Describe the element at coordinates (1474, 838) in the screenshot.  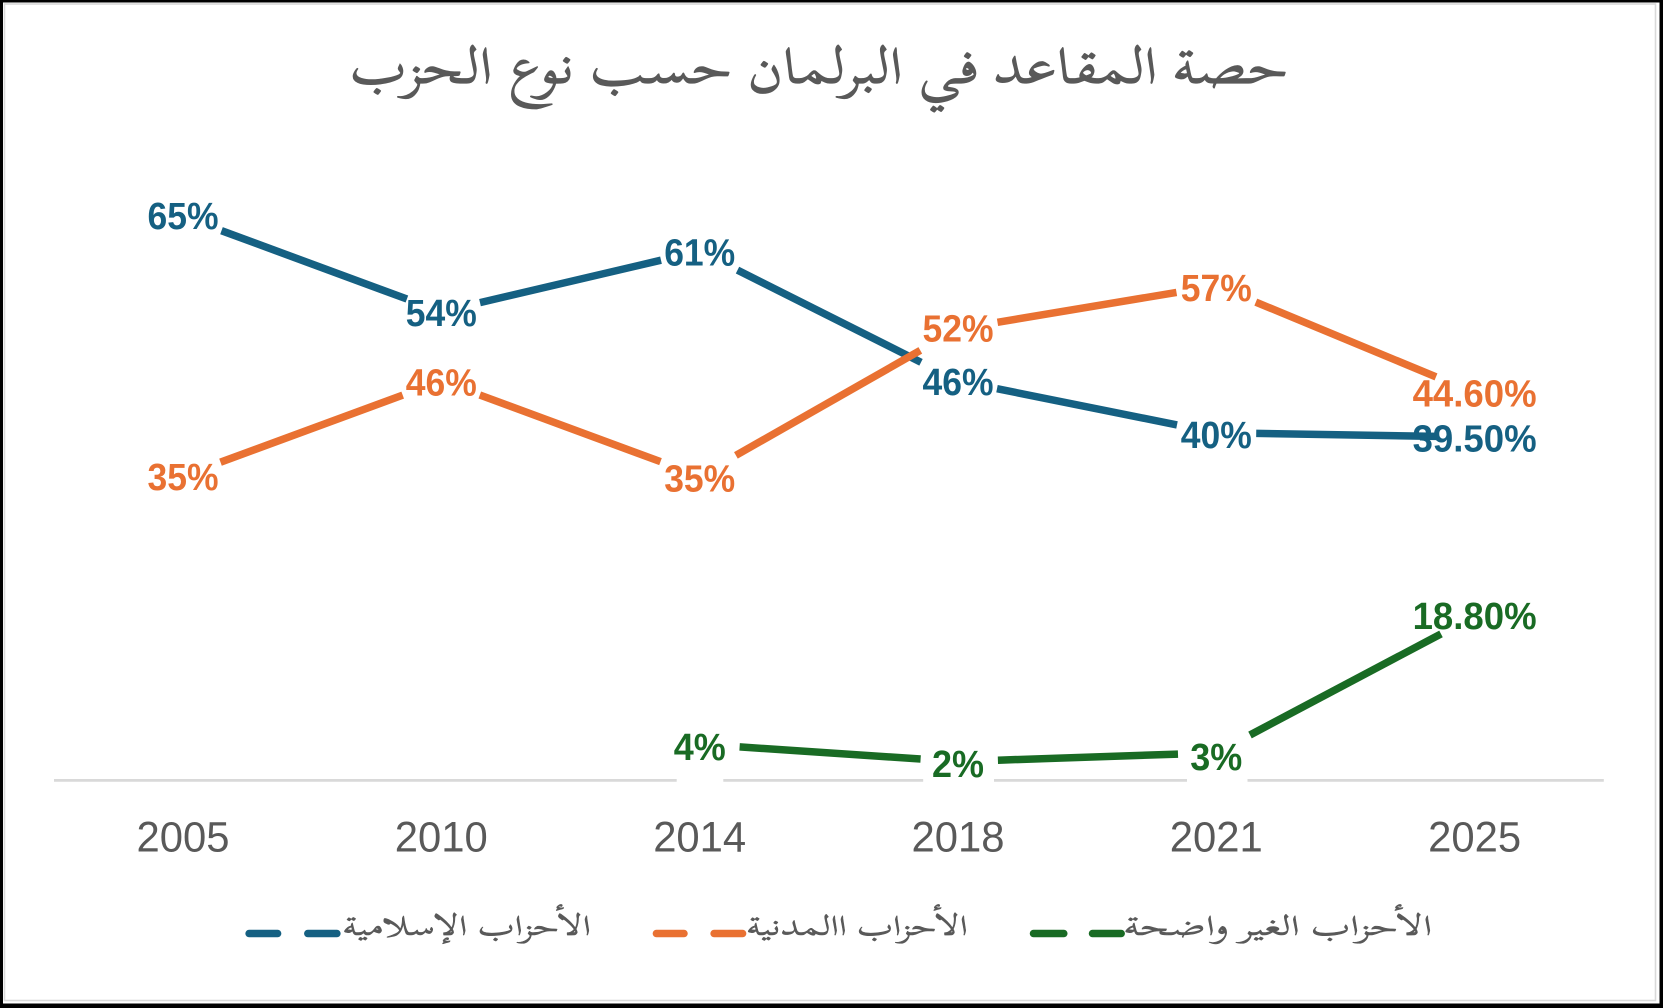
I see `svg-text: 2025` at that location.